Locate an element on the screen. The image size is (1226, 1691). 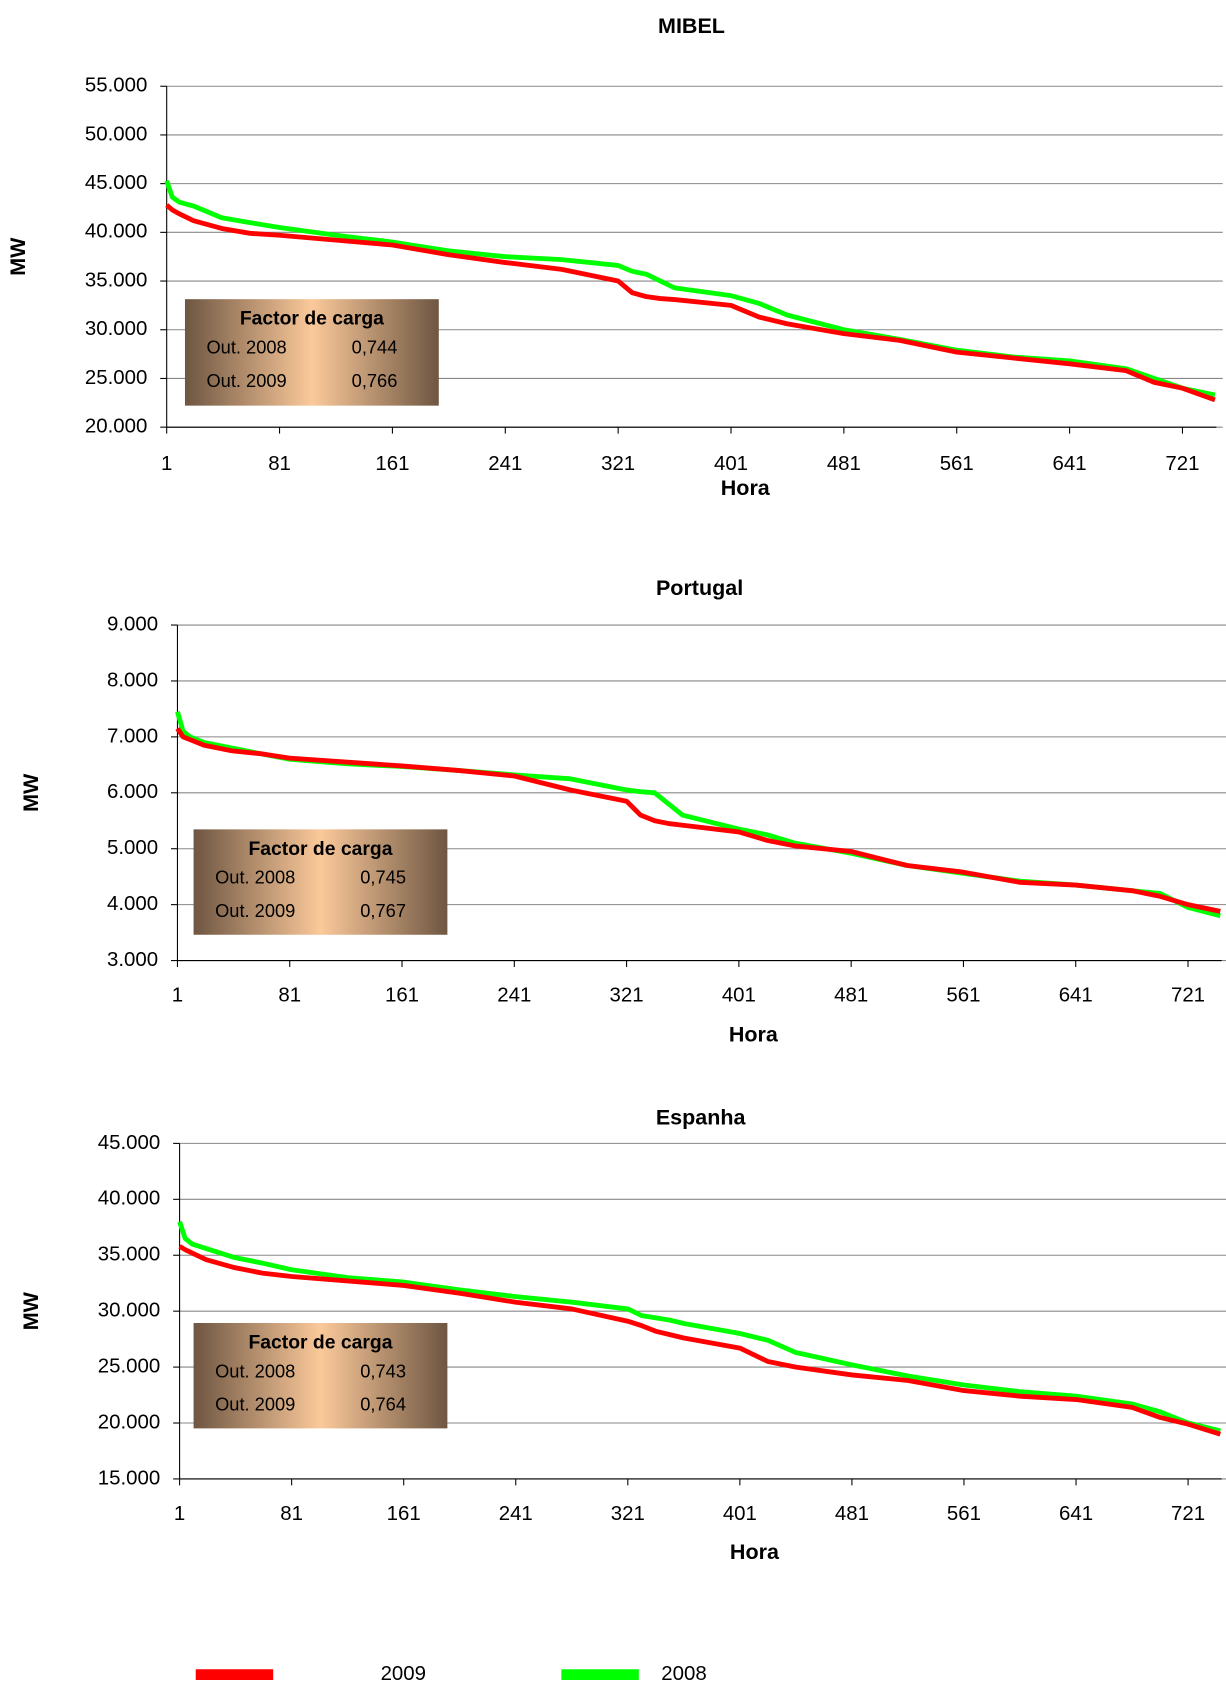
y-tick-label: 55.000 is located at coordinates (116, 86).